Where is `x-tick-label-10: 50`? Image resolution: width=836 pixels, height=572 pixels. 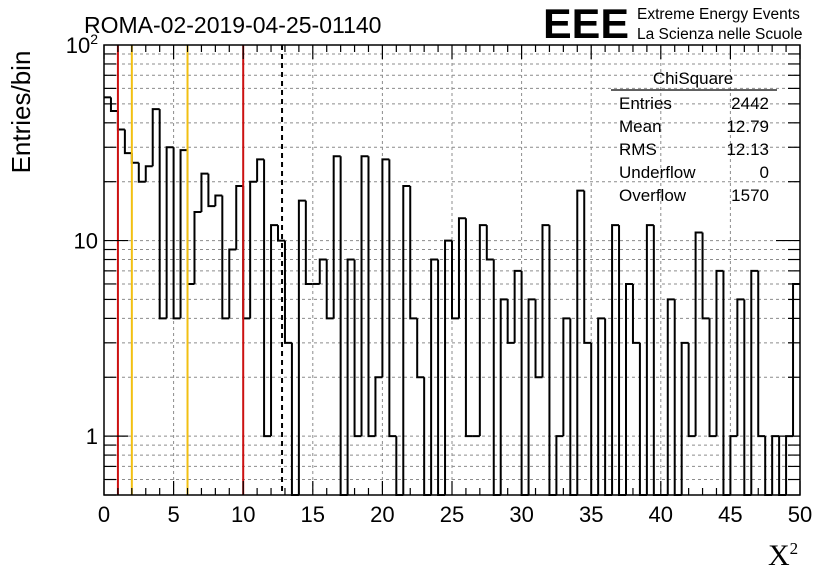 x-tick-label-10: 50 is located at coordinates (800, 514).